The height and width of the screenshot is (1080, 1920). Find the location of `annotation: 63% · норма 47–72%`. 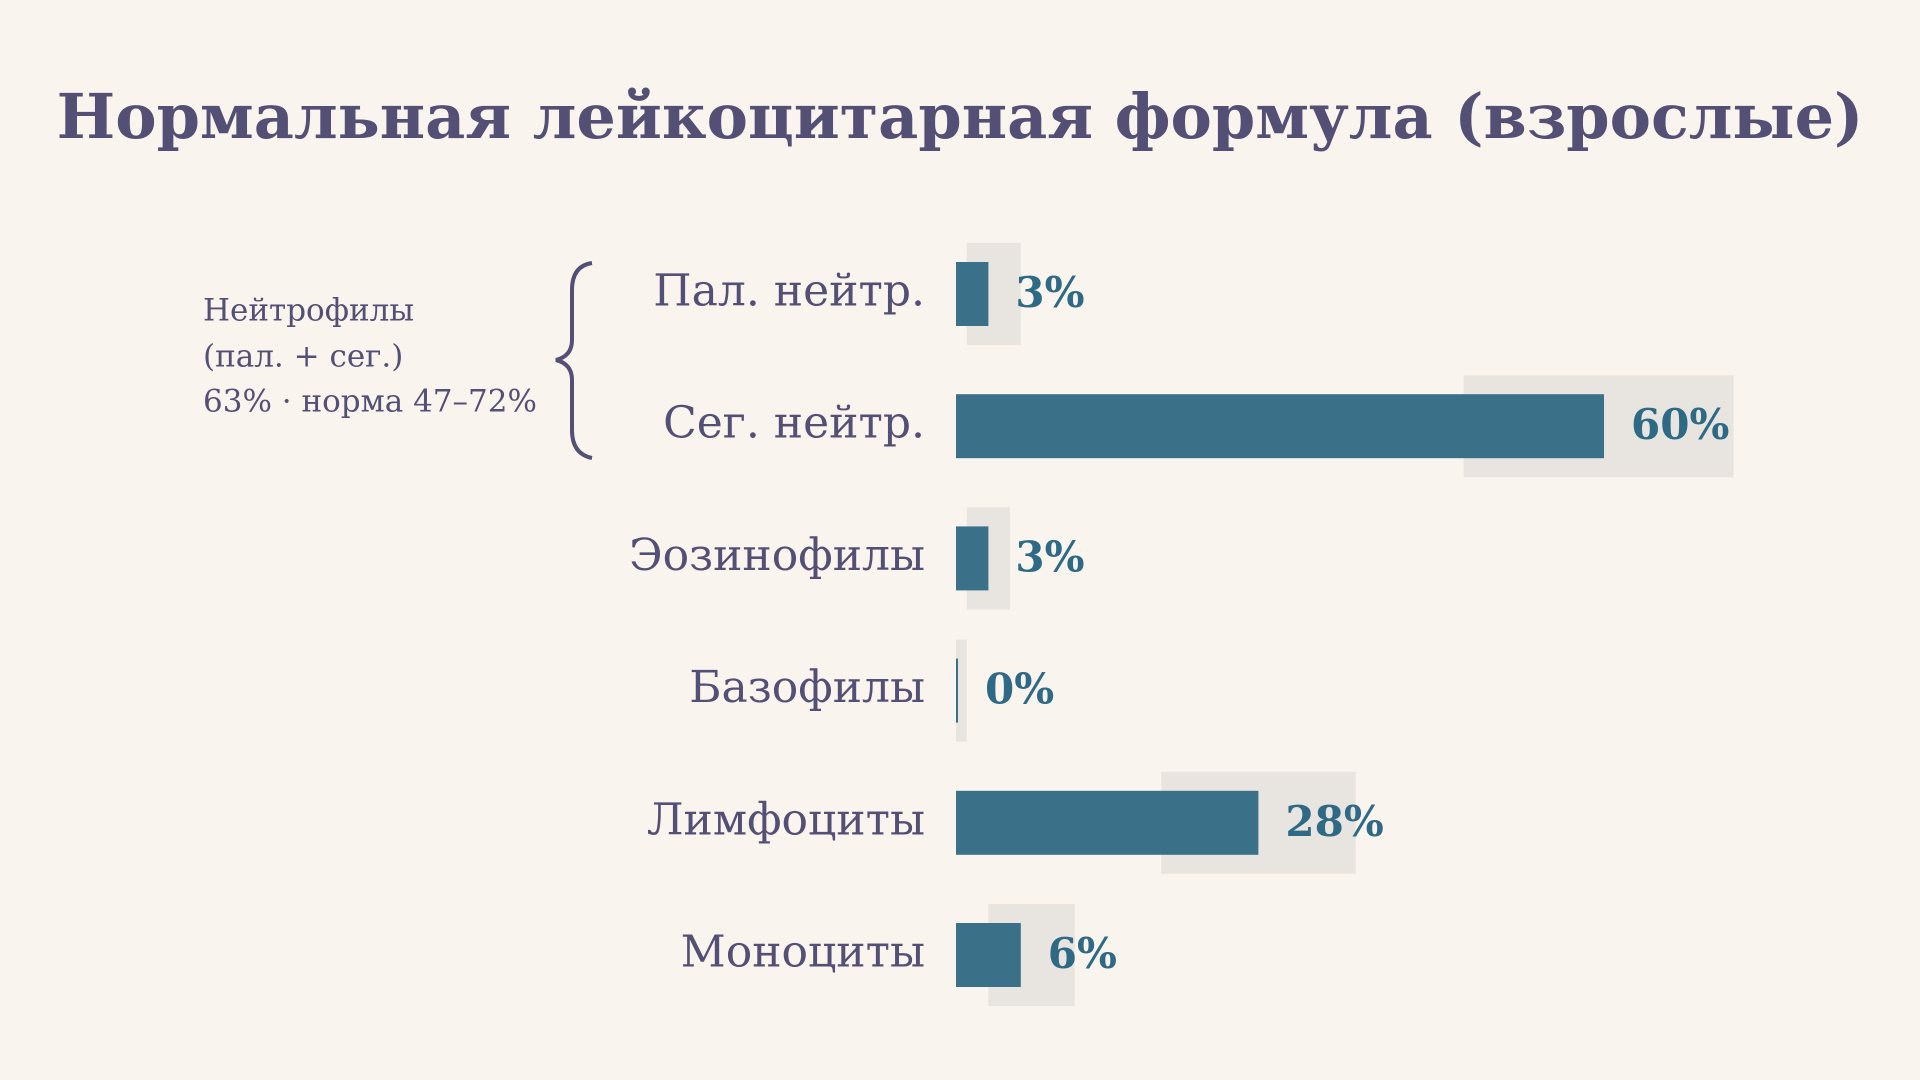

annotation: 63% · норма 47–72% is located at coordinates (370, 402).